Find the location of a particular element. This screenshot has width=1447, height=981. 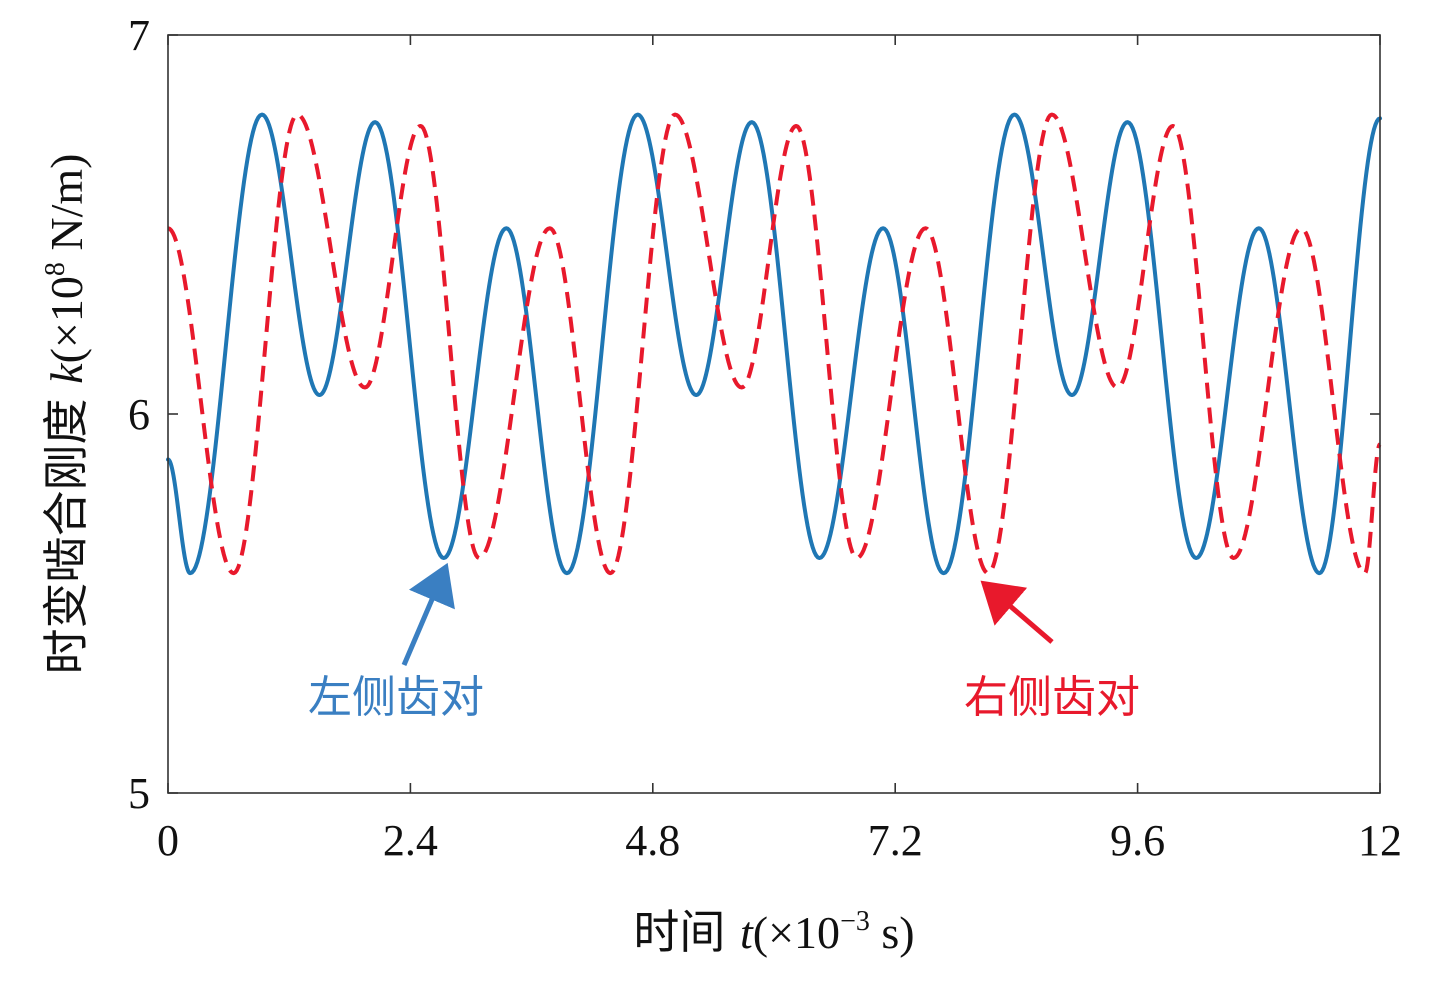

x-tick-label: 2.4 is located at coordinates (410, 840).